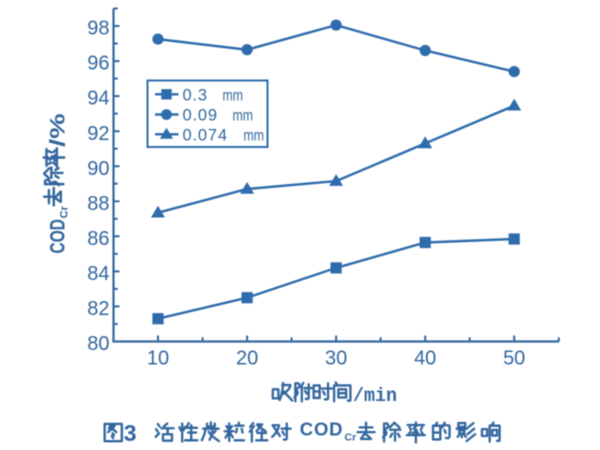 This screenshot has width=600, height=450. What do you see at coordinates (336, 359) in the screenshot?
I see `svg-text: 30` at bounding box center [336, 359].